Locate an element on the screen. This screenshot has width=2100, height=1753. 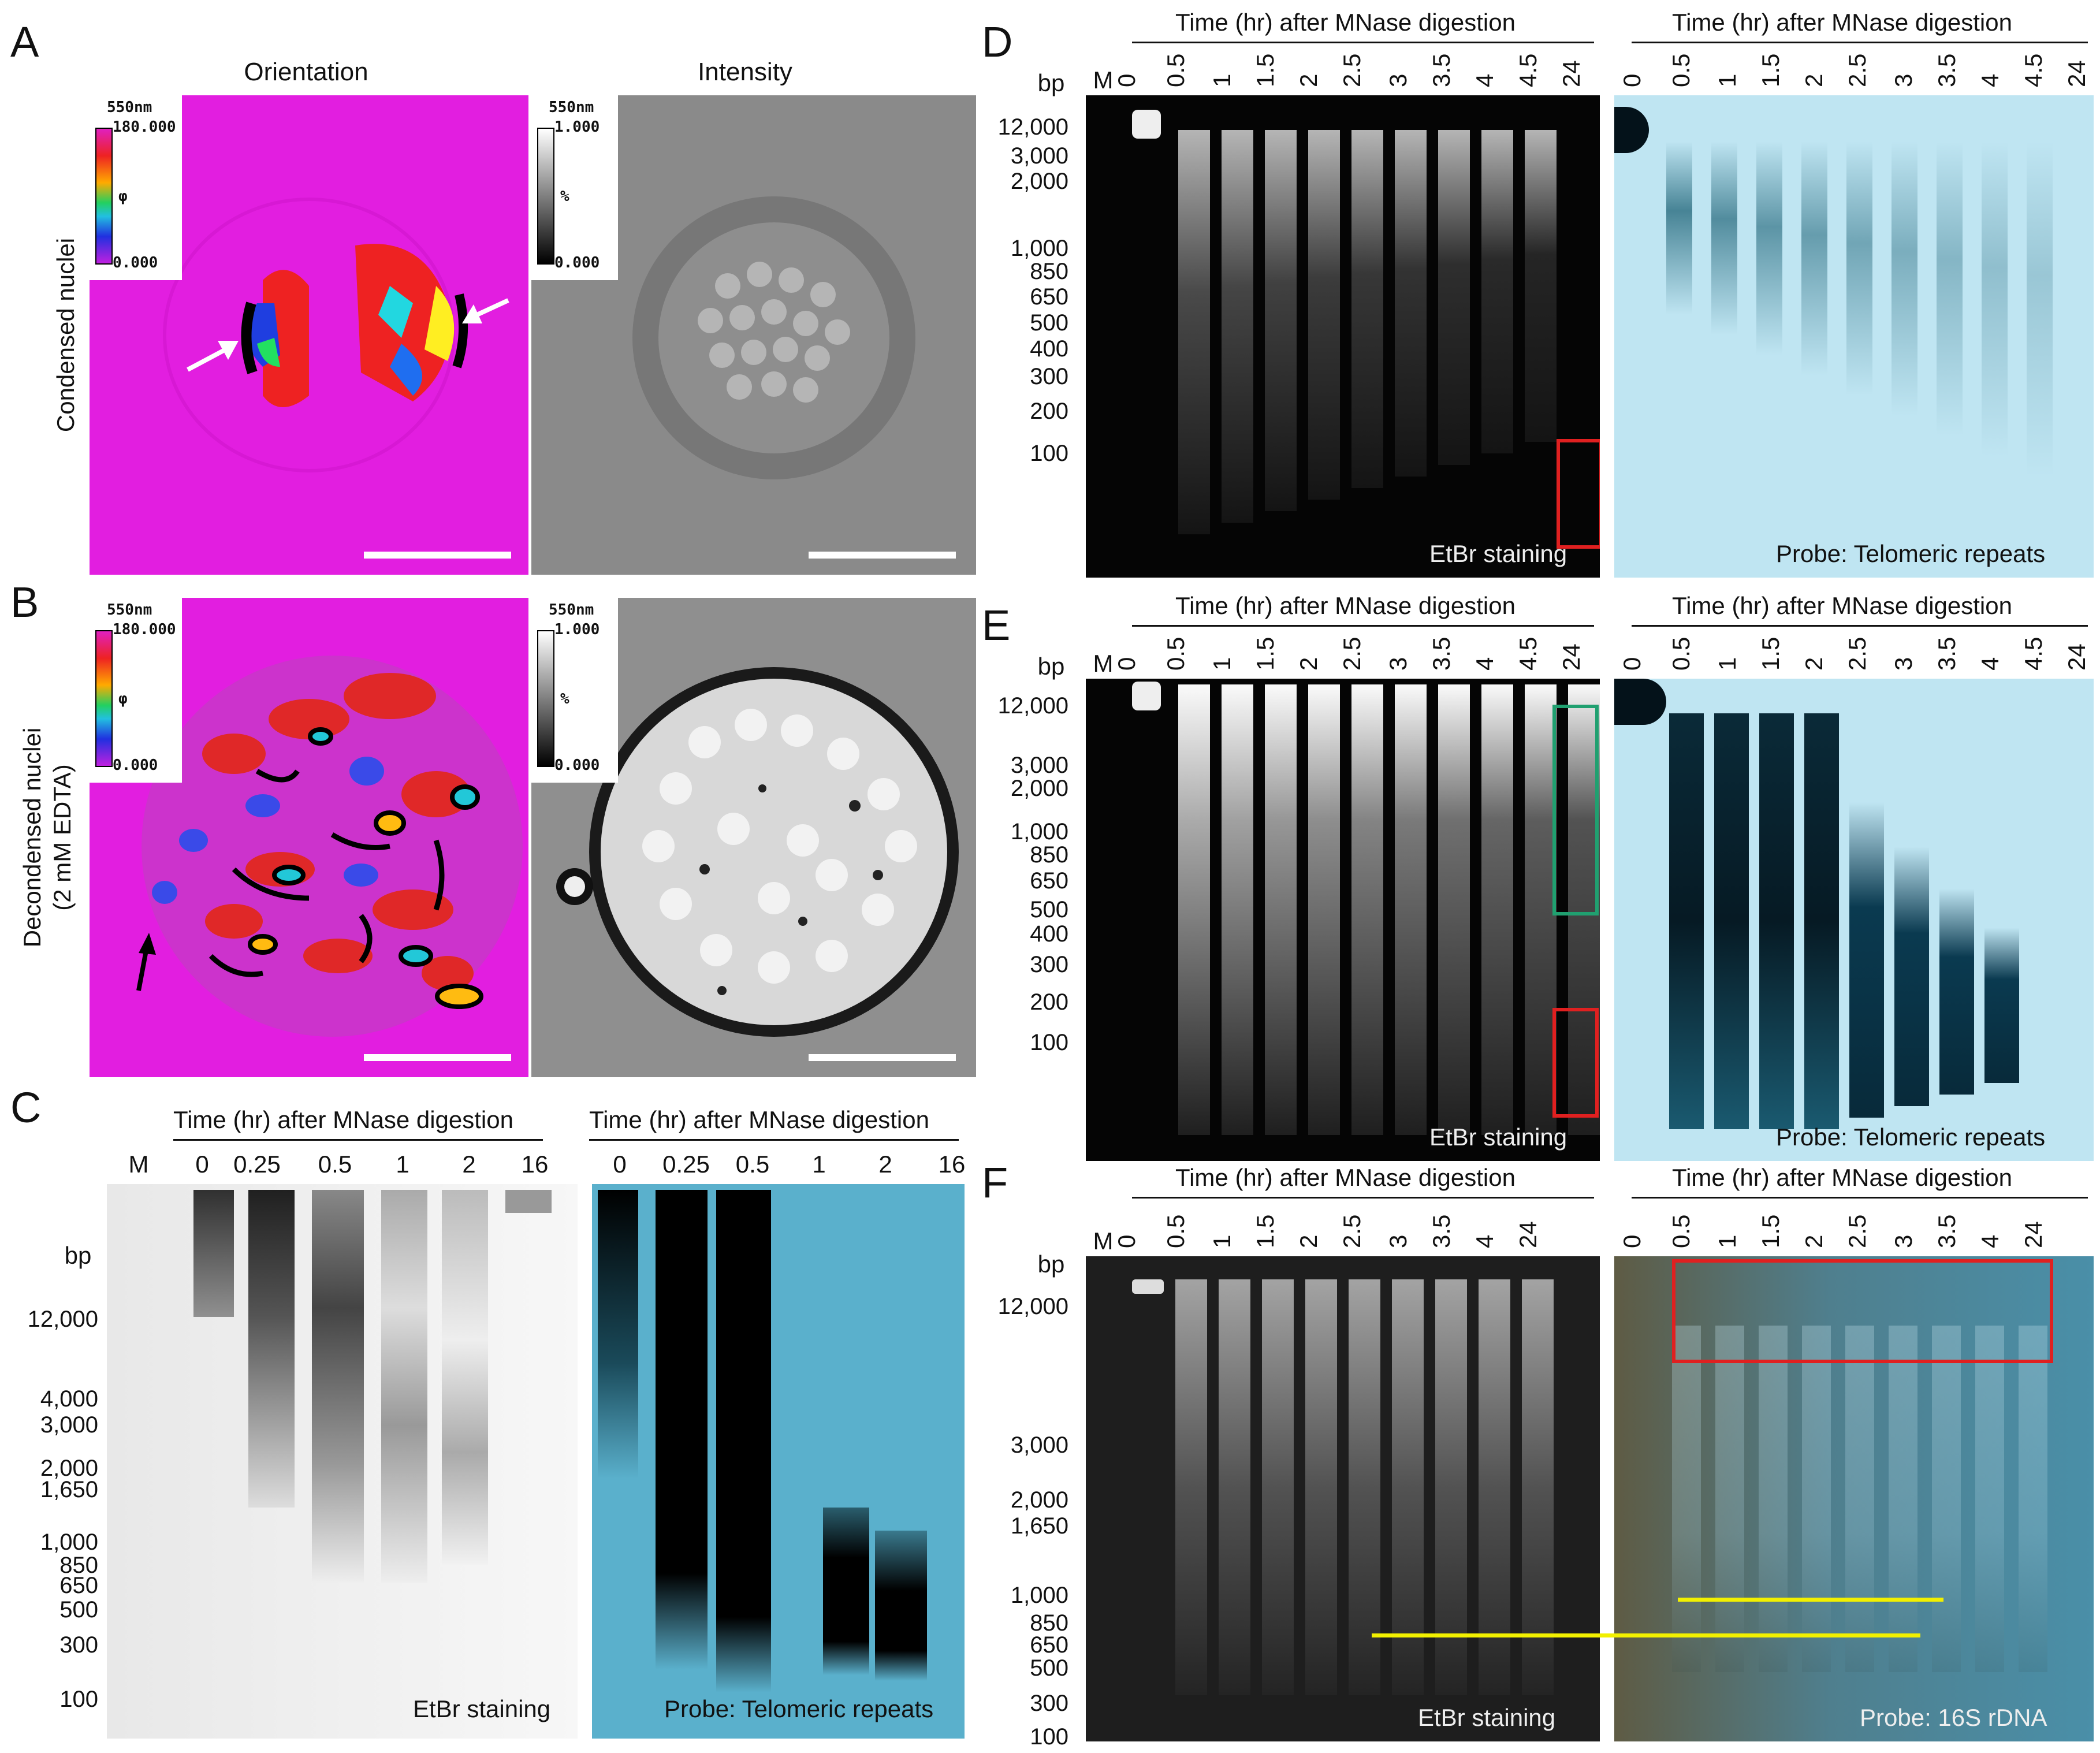
hue-gradient-bar is located at coordinates (104, 698).